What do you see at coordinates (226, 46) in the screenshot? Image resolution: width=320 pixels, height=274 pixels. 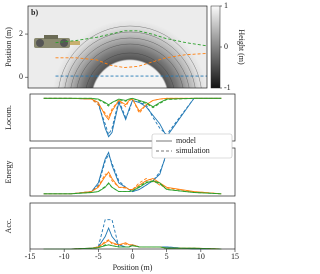 I see `colorbar-tick-label: 0` at bounding box center [226, 46].